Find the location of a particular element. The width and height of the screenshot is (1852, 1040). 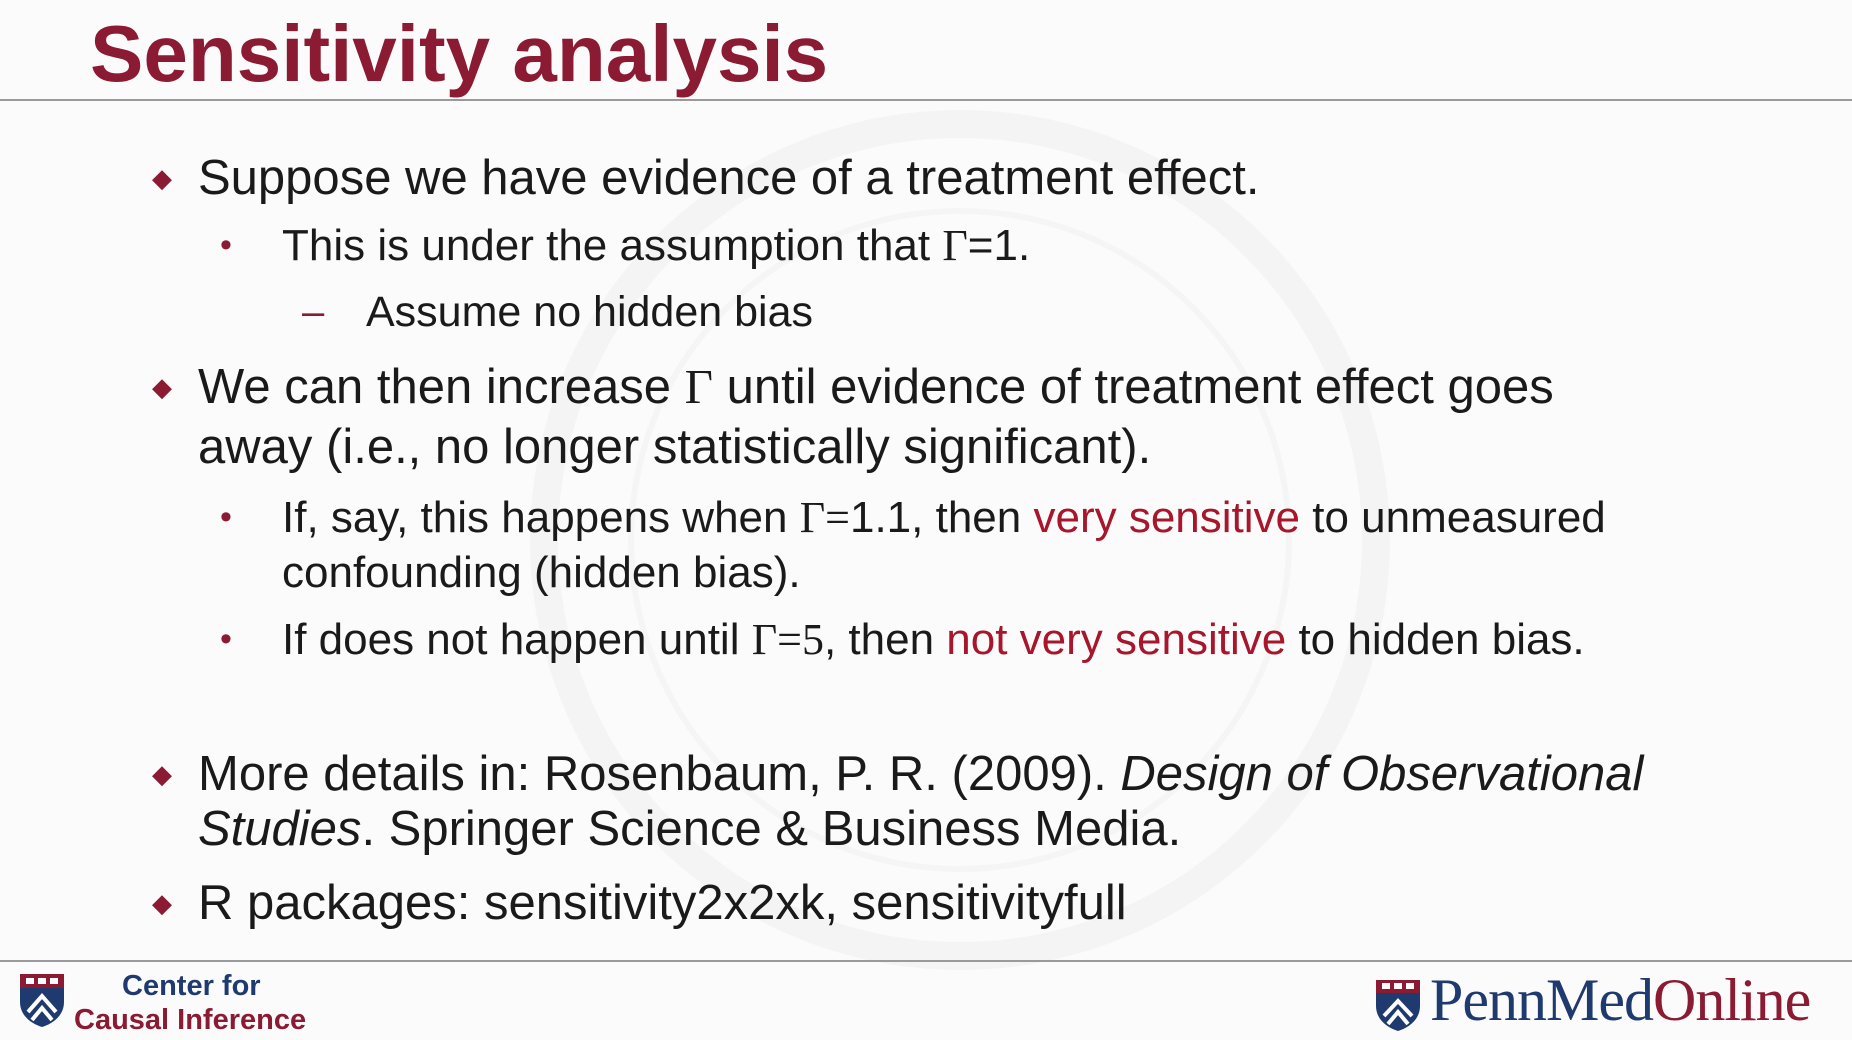

bullet-1-sub-1-dash-1: – Assume no hidden bias is located at coordinates (557, 312).